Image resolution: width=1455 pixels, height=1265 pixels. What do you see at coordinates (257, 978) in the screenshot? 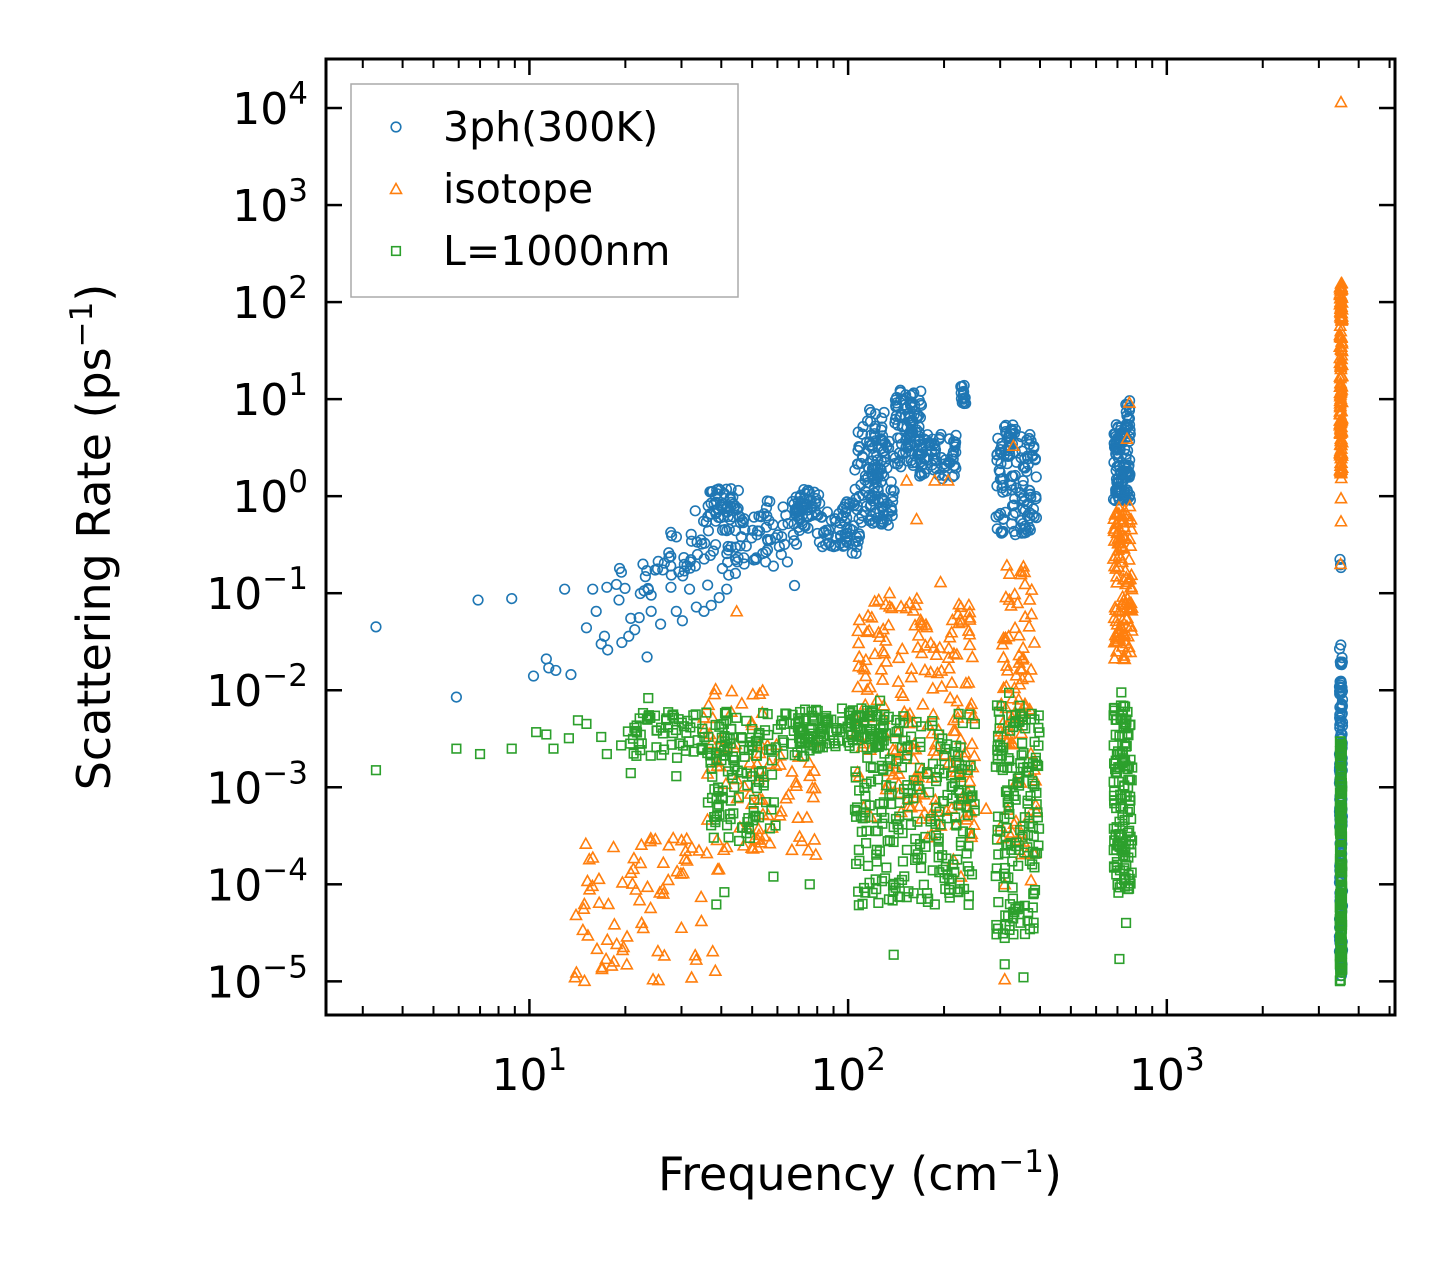
I see `y-tick-label: 10⁻⁵` at bounding box center [257, 978].